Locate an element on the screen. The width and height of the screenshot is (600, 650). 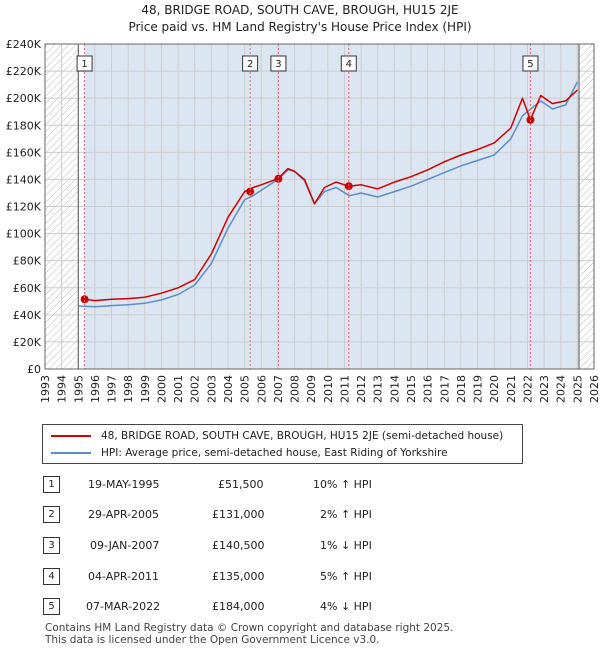
sale-hpi-diff: 2% ↑ HPI is located at coordinates (346, 514).